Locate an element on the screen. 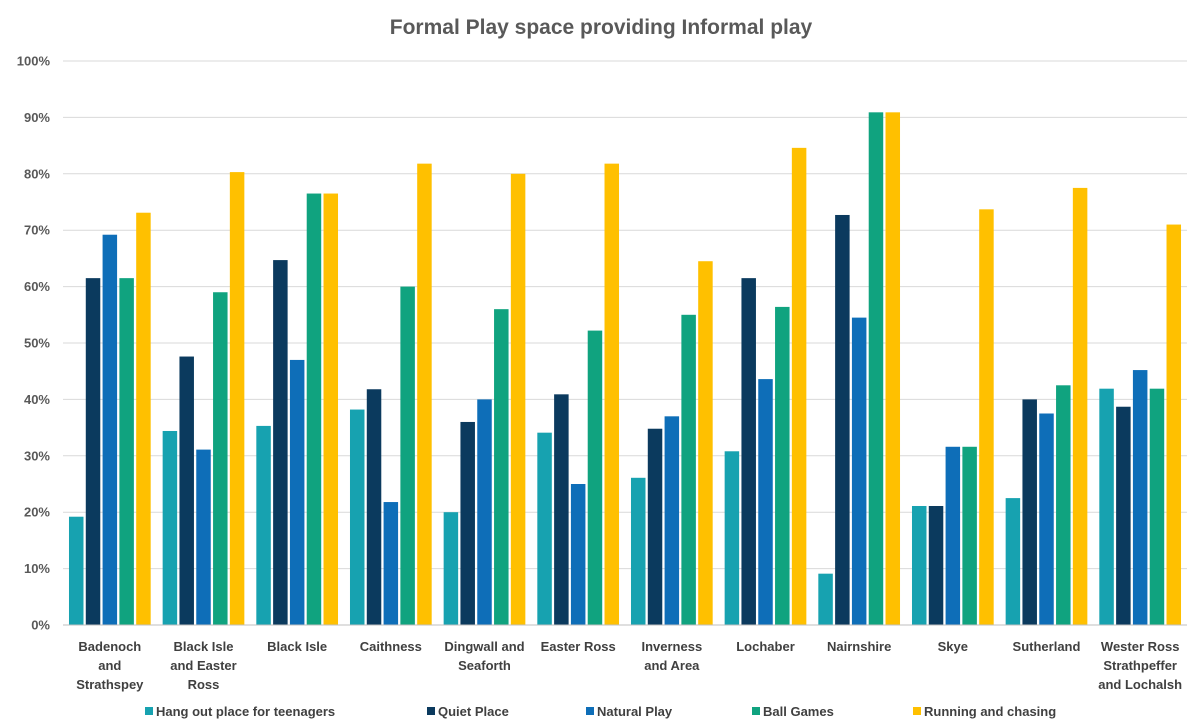 The image size is (1187, 720). y-tick-label: 20% is located at coordinates (37, 512).